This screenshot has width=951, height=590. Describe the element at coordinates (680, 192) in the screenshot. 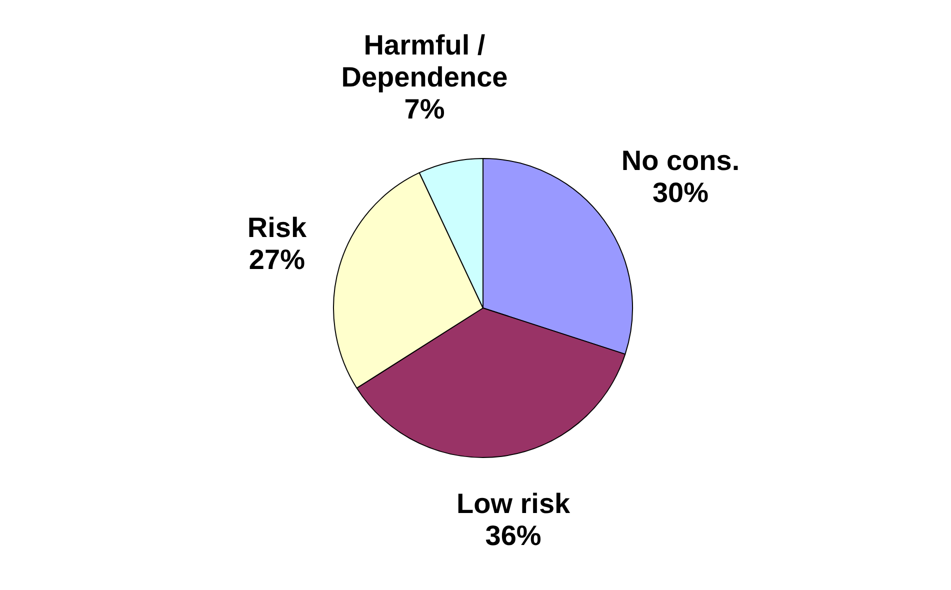

I see `data-label: 30%` at that location.